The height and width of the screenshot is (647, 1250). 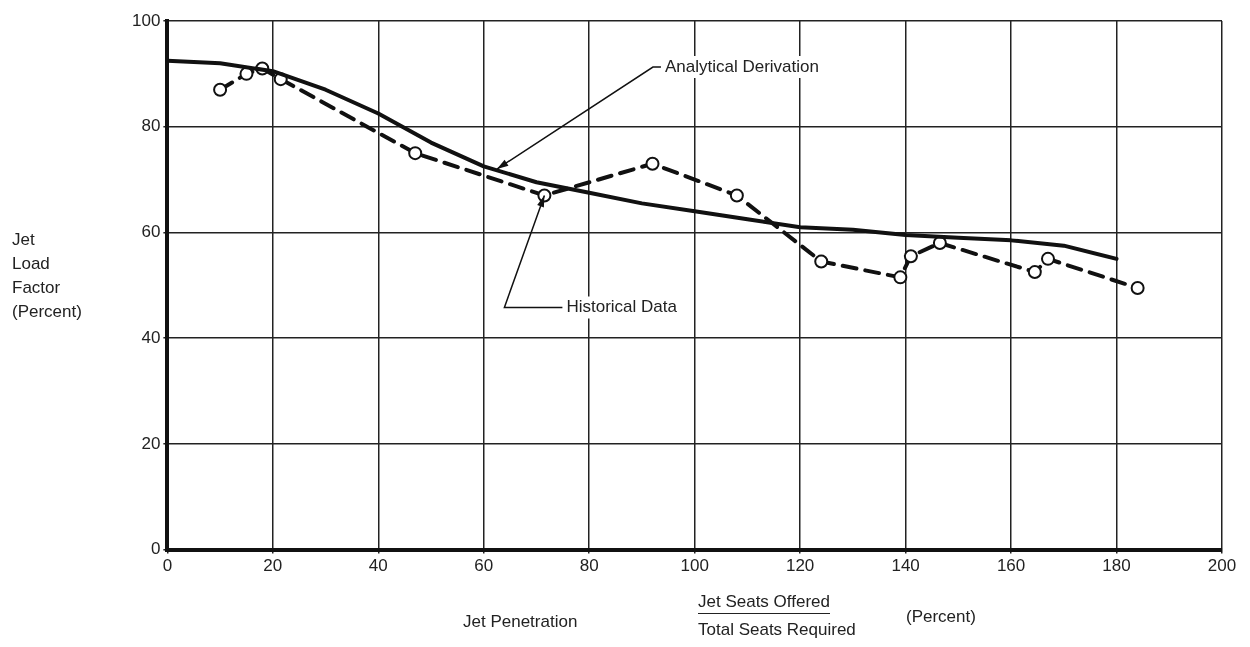 I want to click on y-tick-label: 40, so click(x=151, y=337).